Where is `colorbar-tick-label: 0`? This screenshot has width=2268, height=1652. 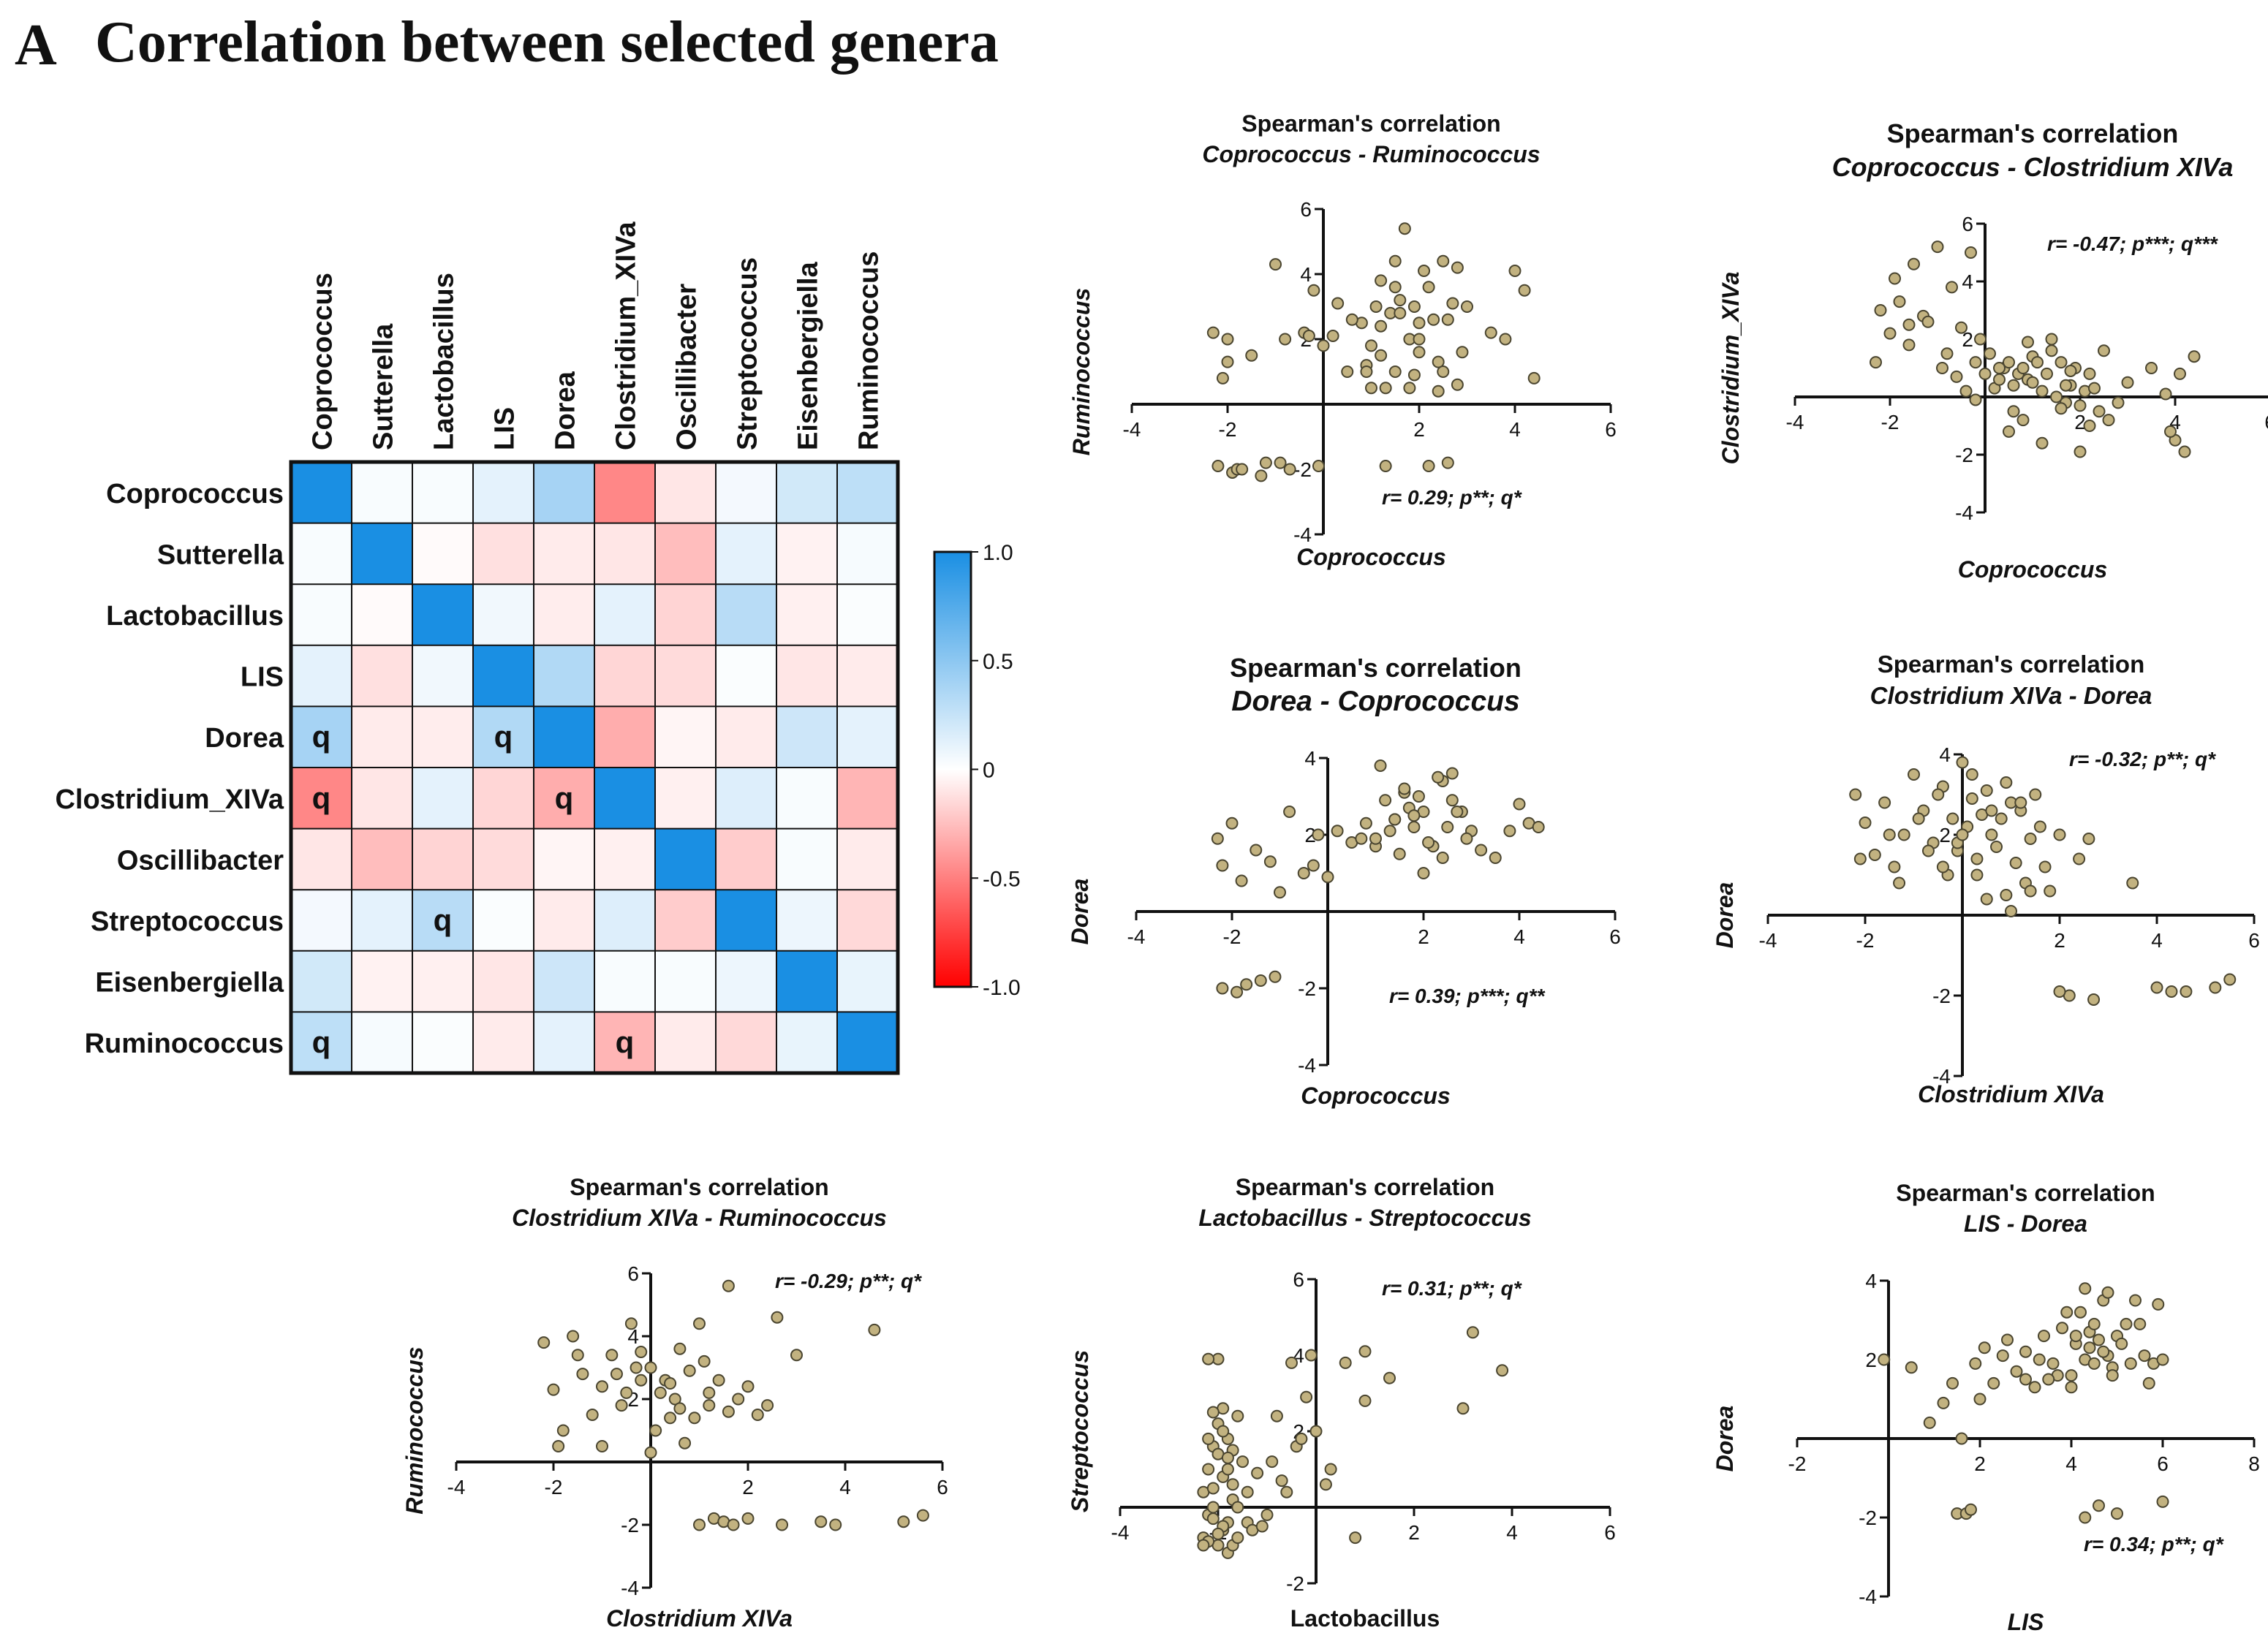
colorbar-tick-label: 0 is located at coordinates (989, 771).